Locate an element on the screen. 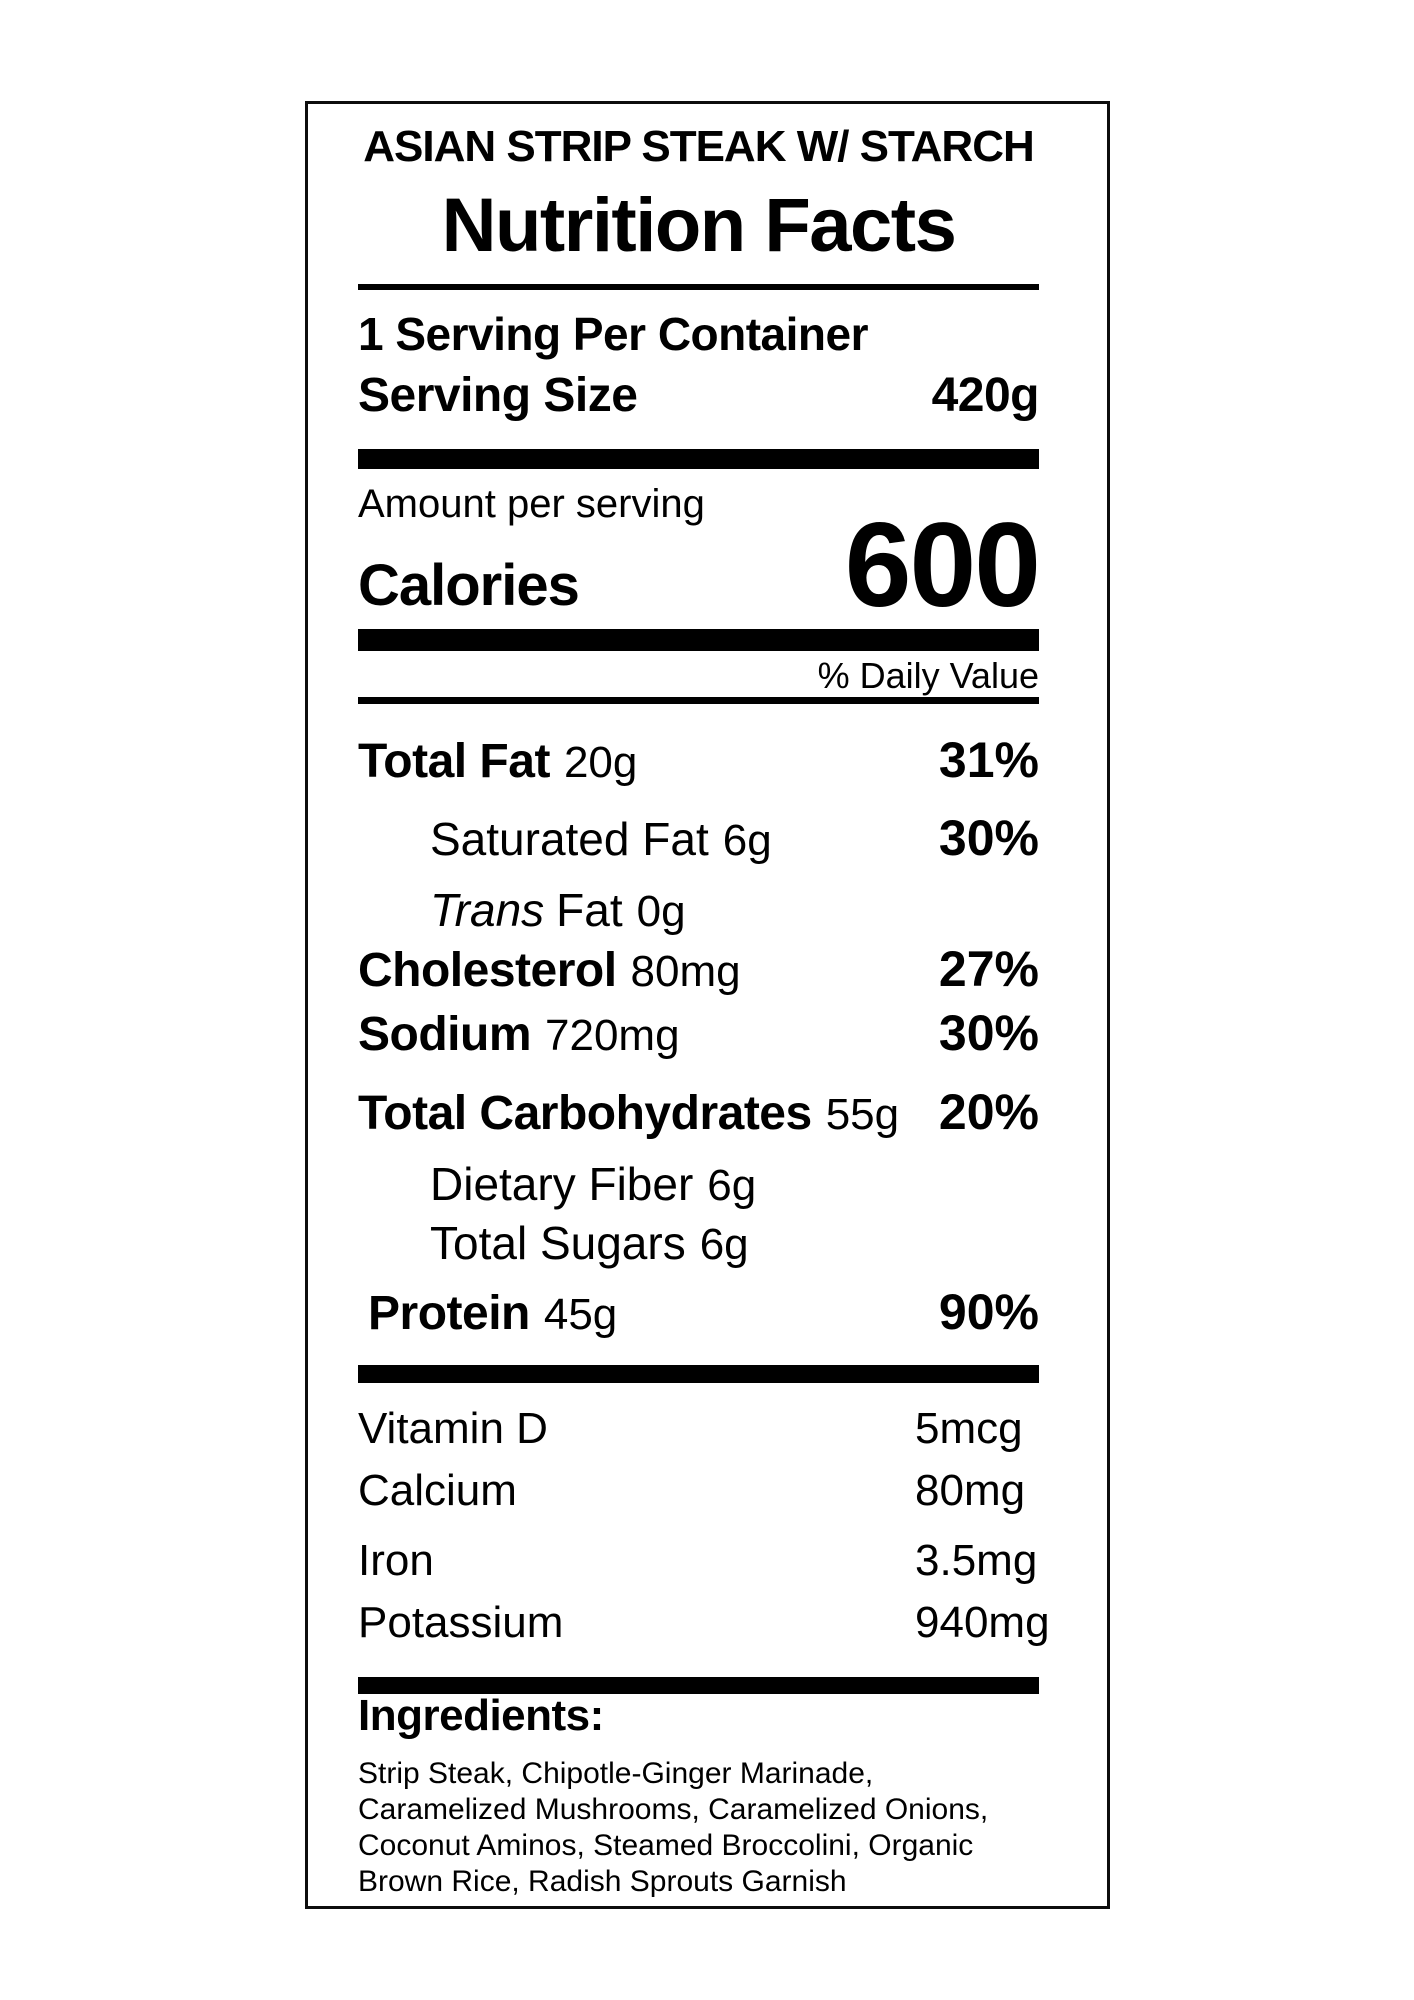 The height and width of the screenshot is (2000, 1414). vitamin-value: 5mcg is located at coordinates (969, 1428).